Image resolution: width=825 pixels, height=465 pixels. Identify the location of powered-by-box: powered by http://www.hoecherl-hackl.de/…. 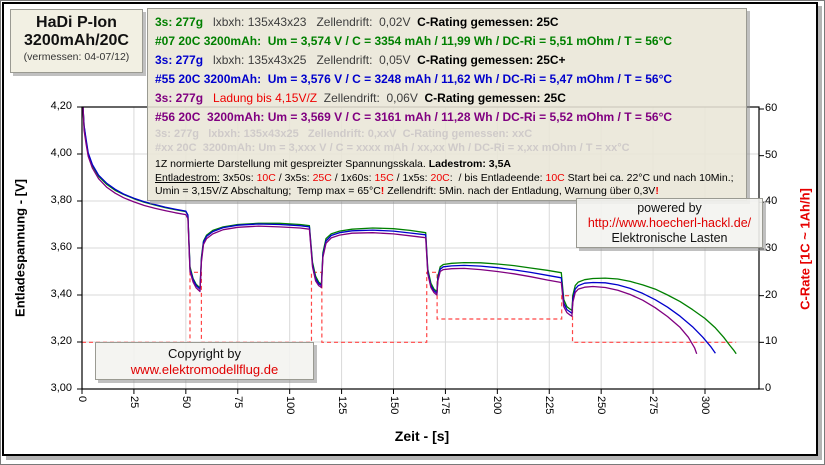
(669, 223).